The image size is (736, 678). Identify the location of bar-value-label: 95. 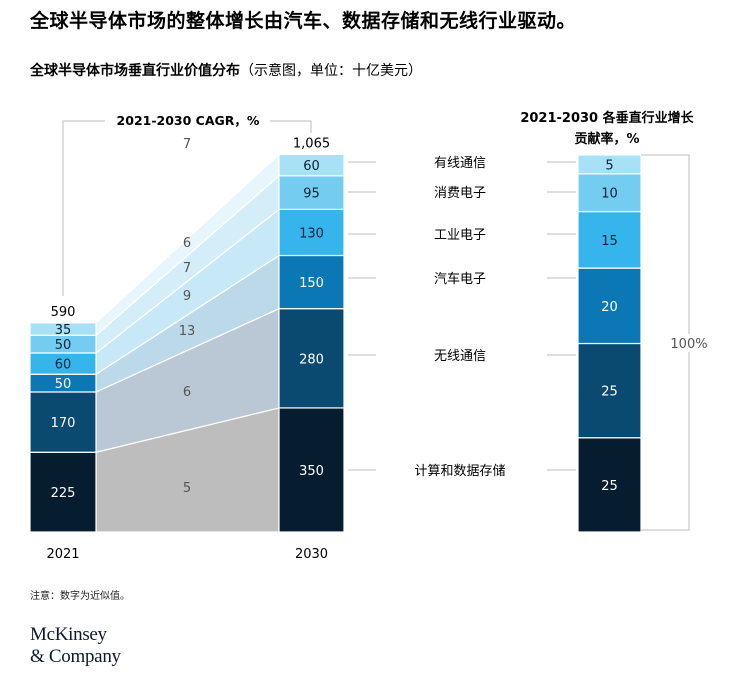
(311, 194).